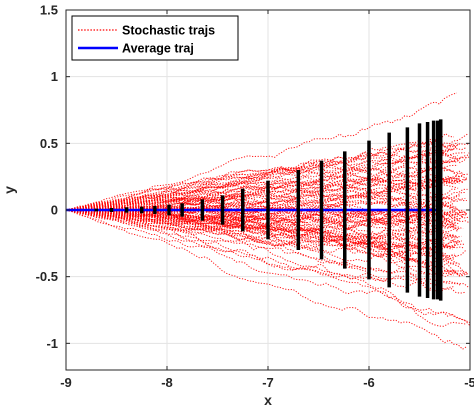 This screenshot has height=410, width=474. I want to click on x-tick-label: -7, so click(268, 382).